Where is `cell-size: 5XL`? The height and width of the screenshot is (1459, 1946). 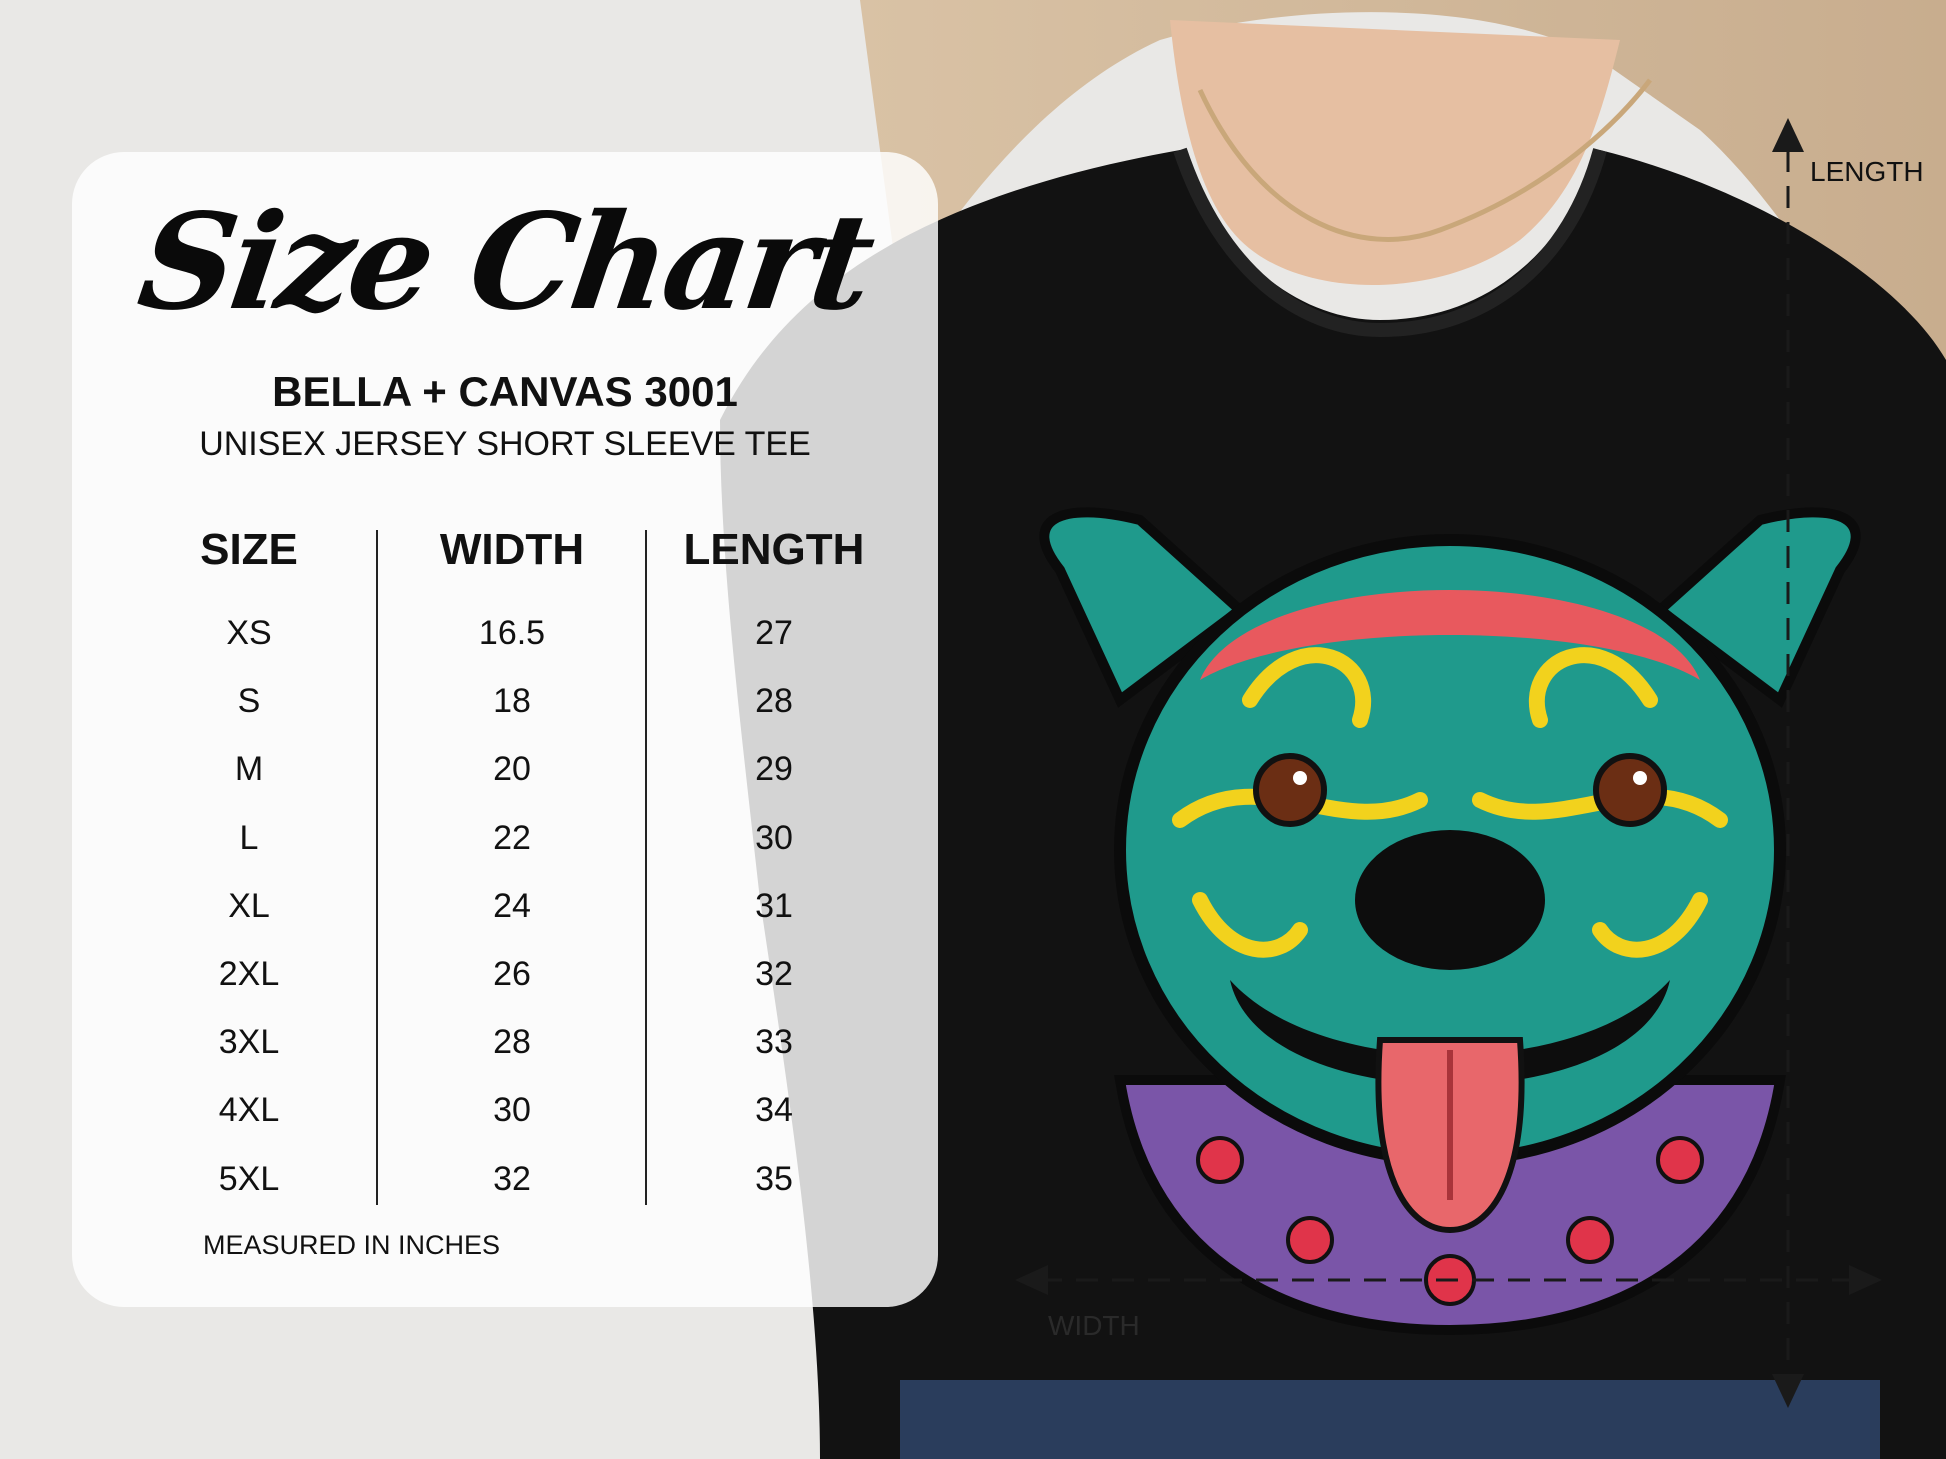
cell-size: 5XL is located at coordinates (249, 1178).